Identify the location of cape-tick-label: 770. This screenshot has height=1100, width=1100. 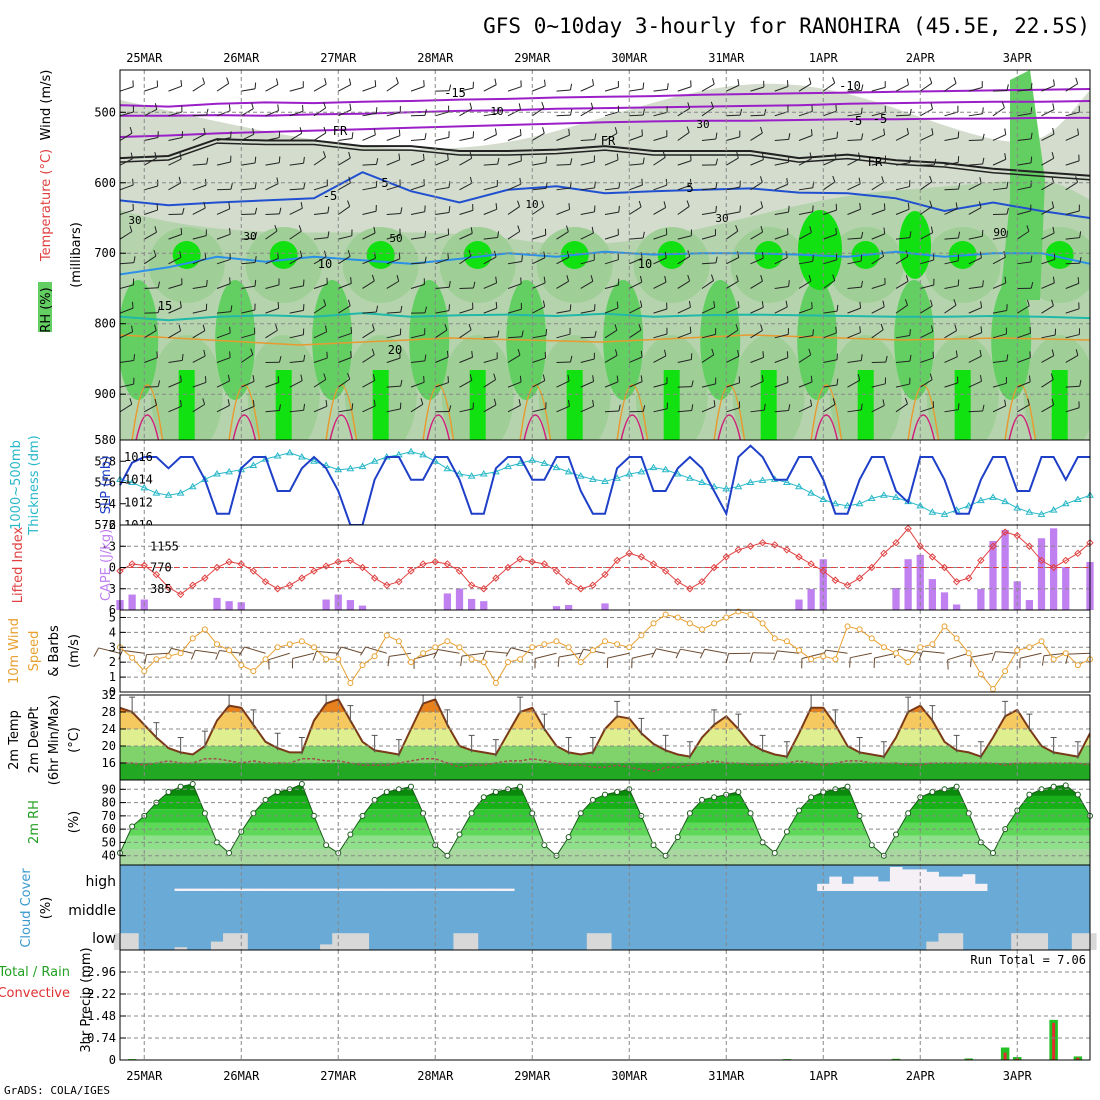
(161, 568).